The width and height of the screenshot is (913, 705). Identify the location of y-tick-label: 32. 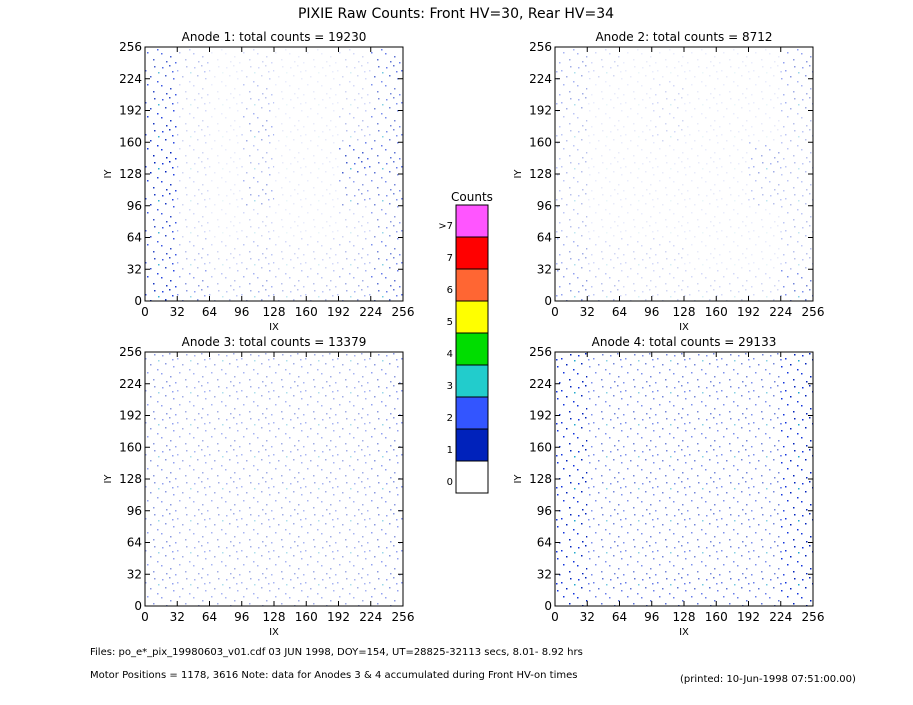
(134, 269).